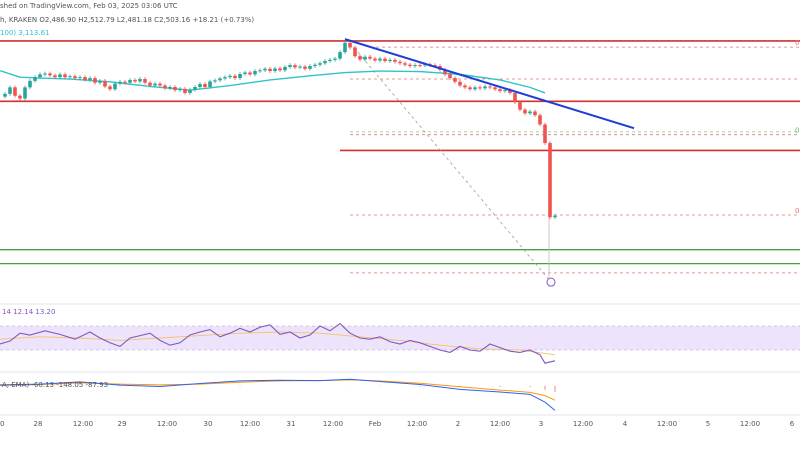 The width and height of the screenshot is (800, 454). I want to click on x-tick-label: 6, so click(792, 424).